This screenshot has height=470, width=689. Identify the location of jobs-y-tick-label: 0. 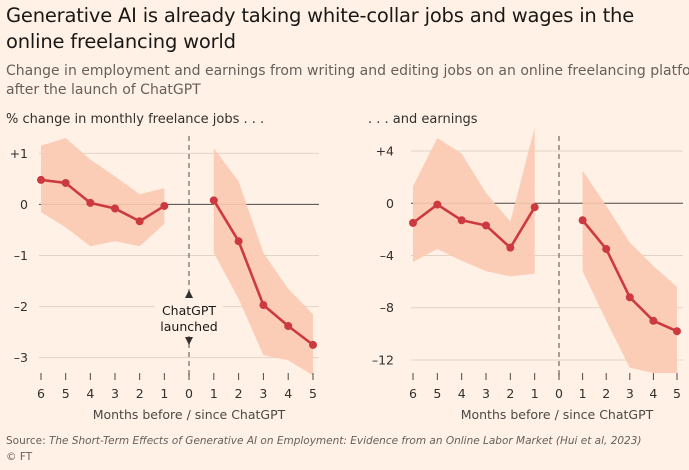
(24, 204).